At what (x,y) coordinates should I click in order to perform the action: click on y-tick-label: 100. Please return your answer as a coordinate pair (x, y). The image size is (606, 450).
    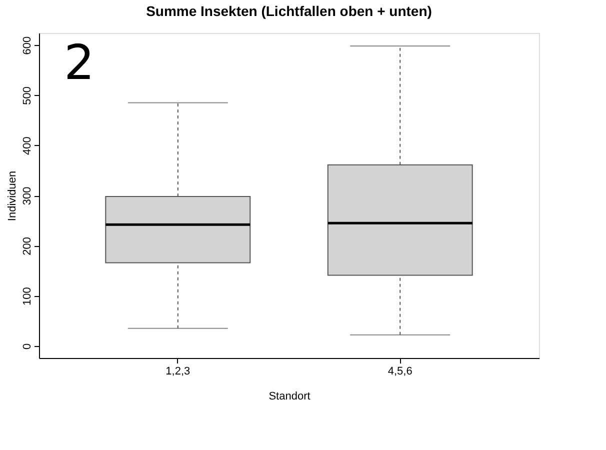
    Looking at the image, I should click on (28, 296).